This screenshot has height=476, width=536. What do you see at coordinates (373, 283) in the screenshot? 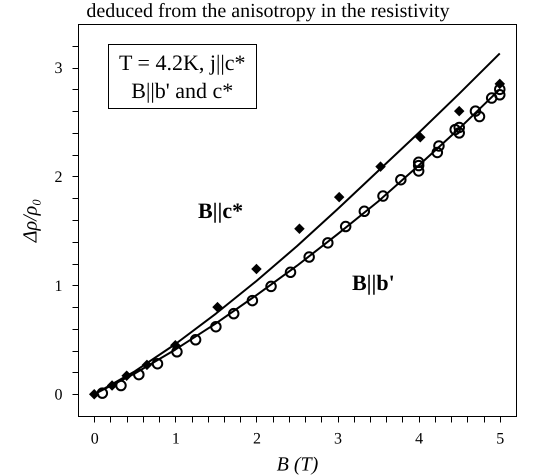
I see `annotation: B||b'` at bounding box center [373, 283].